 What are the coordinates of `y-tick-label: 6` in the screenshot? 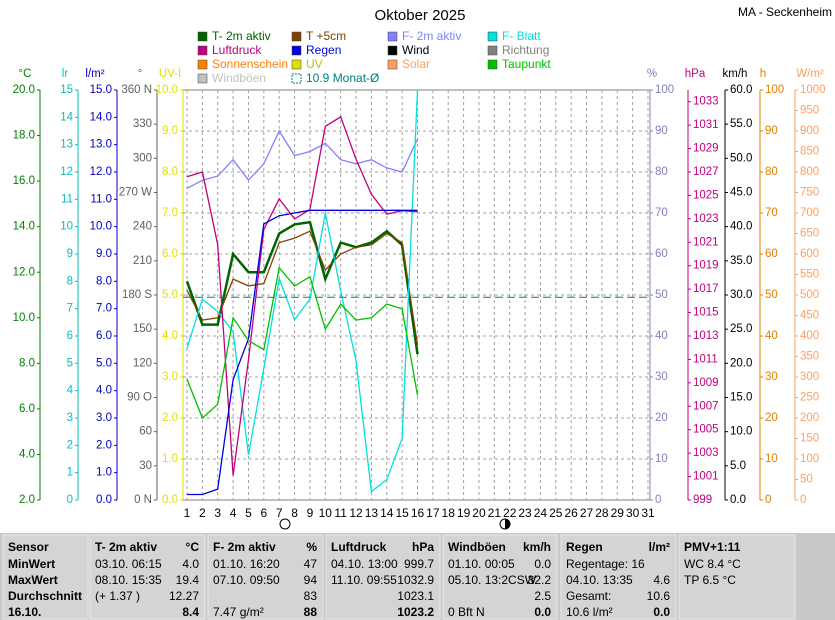 It's located at (70, 336).